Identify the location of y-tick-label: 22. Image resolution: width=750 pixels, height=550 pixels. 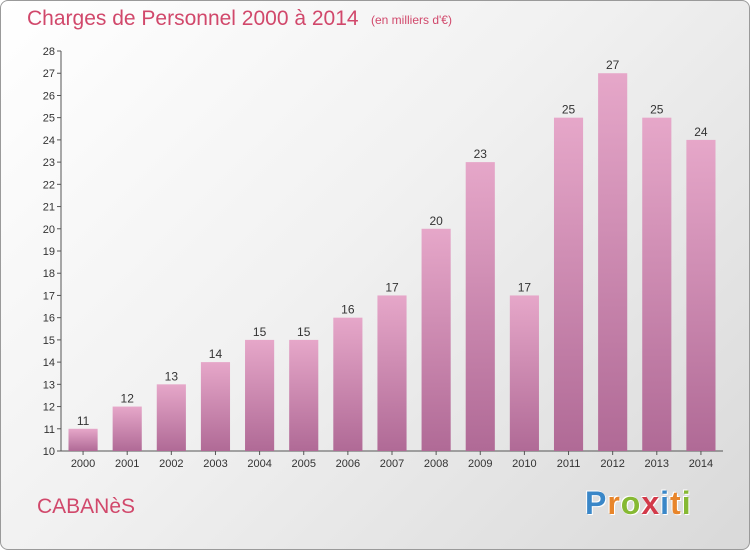
(49, 185).